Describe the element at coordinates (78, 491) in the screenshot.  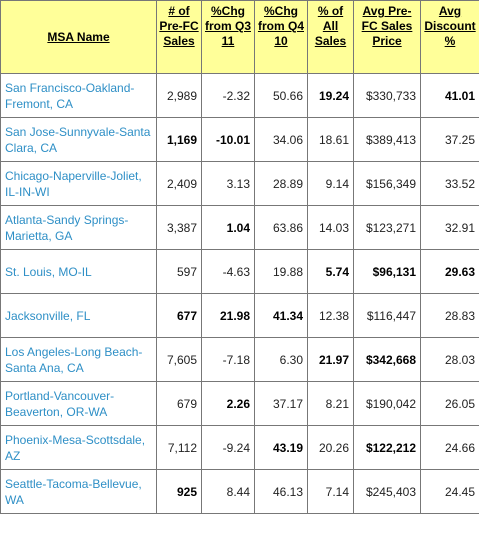
I see `msa-name-link: Seattle-Tacoma-Bellevue, WA` at that location.